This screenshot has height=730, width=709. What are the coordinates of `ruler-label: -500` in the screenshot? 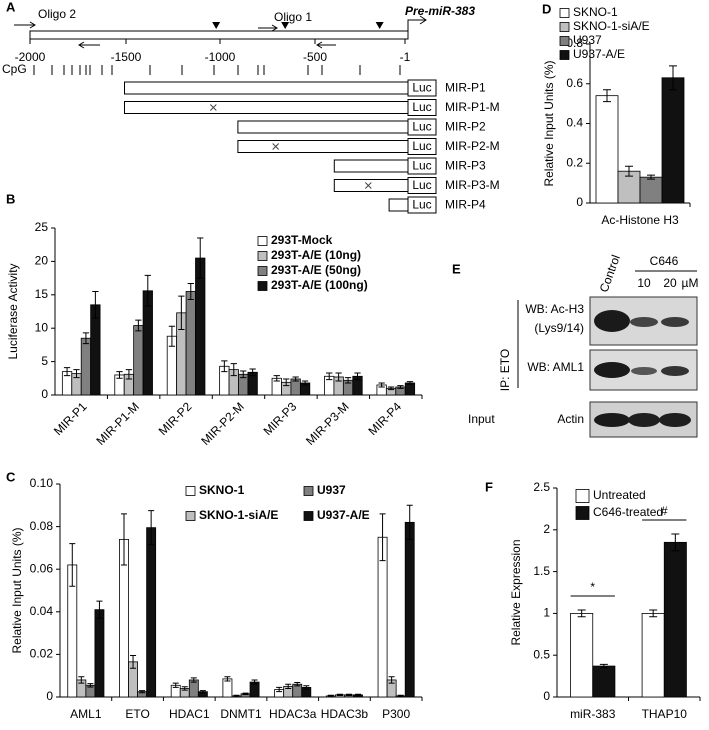 It's located at (315, 57).